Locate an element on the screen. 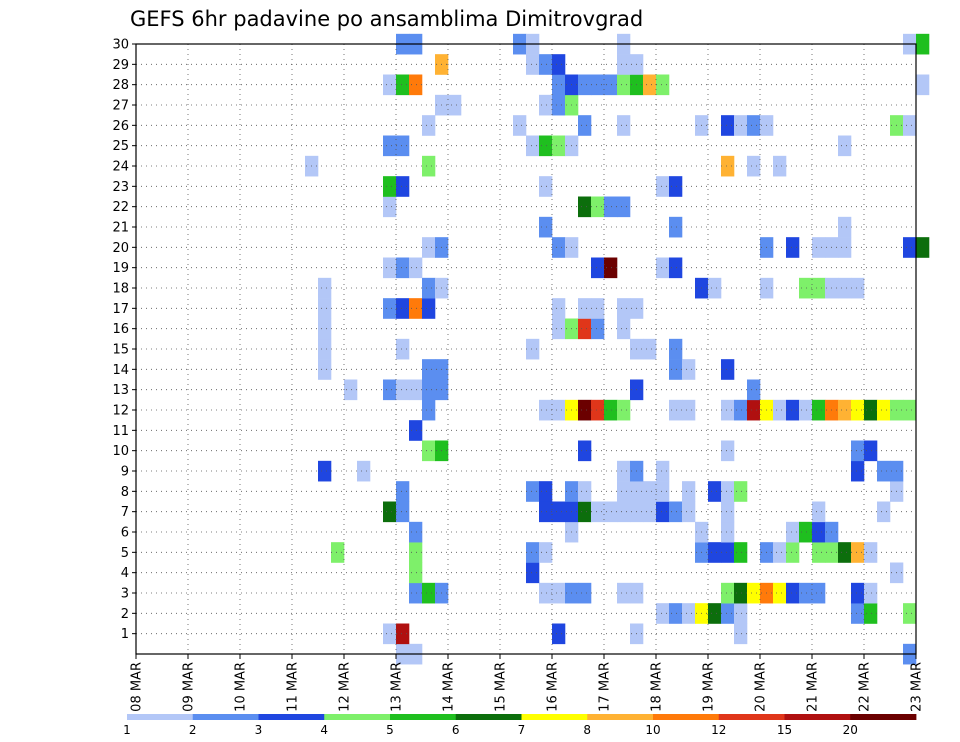 The image size is (960, 742). legend-label: 15 is located at coordinates (784, 730).